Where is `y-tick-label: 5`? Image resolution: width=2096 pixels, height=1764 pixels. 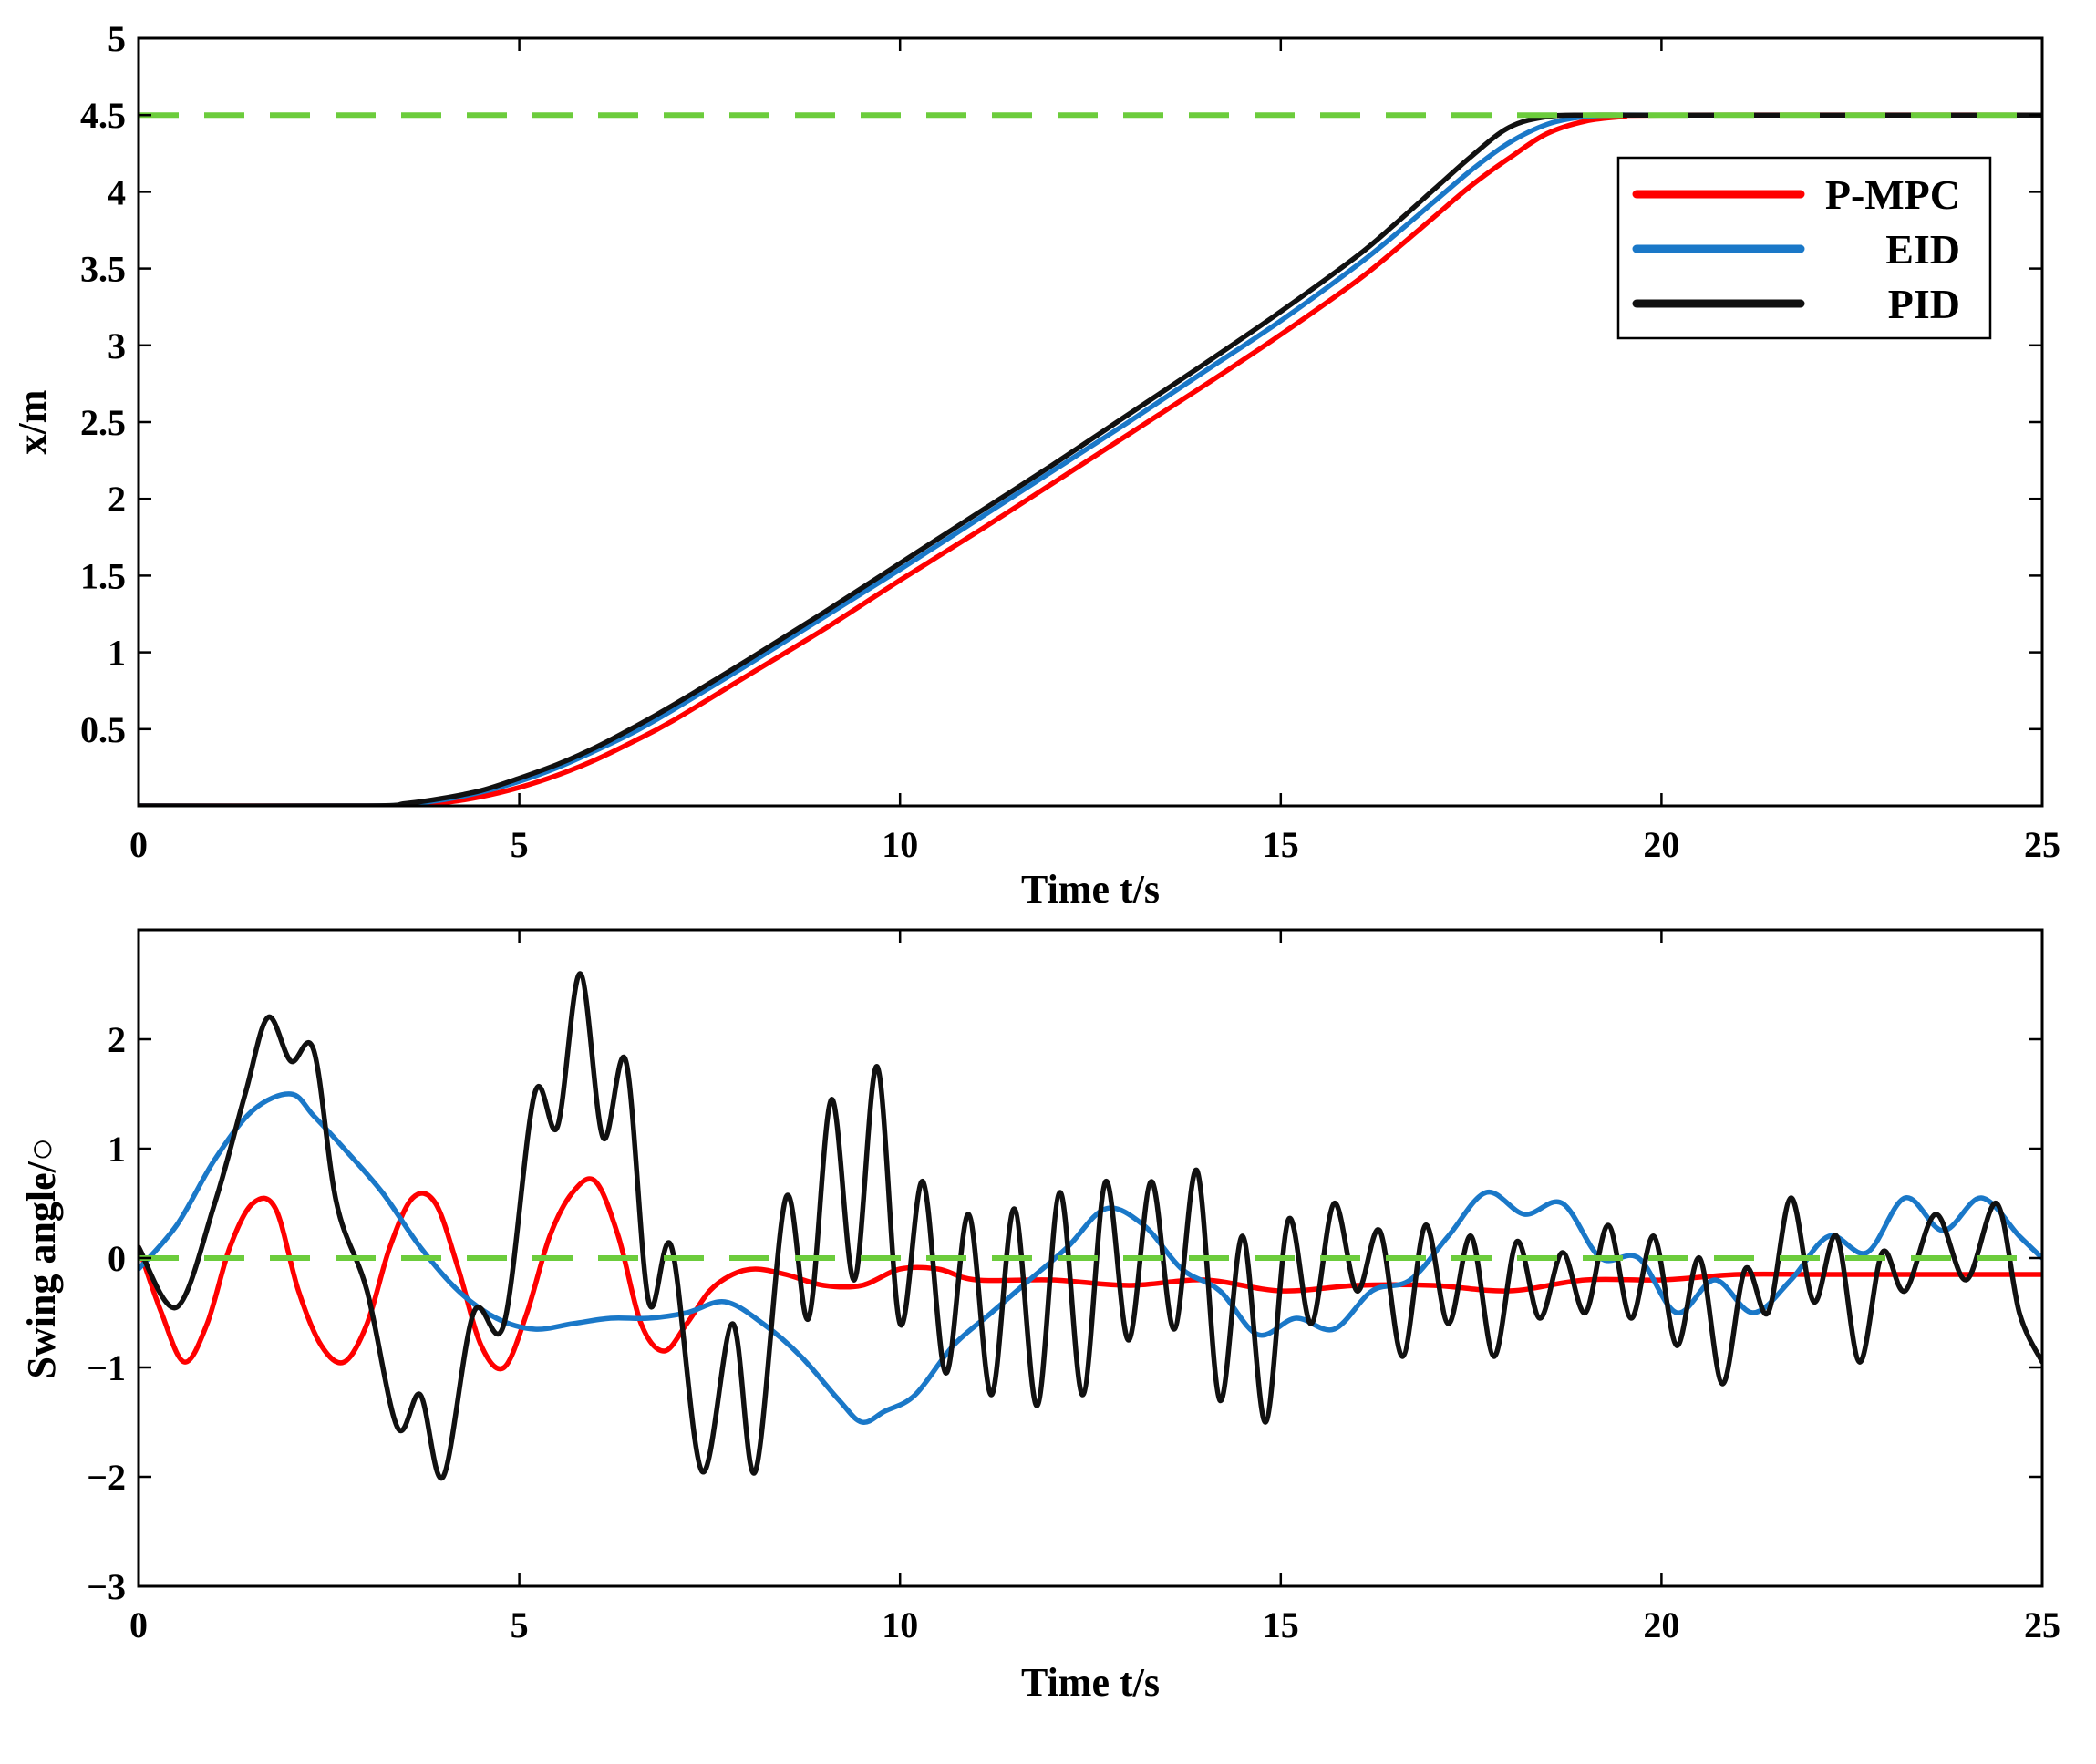 y-tick-label: 5 is located at coordinates (117, 38).